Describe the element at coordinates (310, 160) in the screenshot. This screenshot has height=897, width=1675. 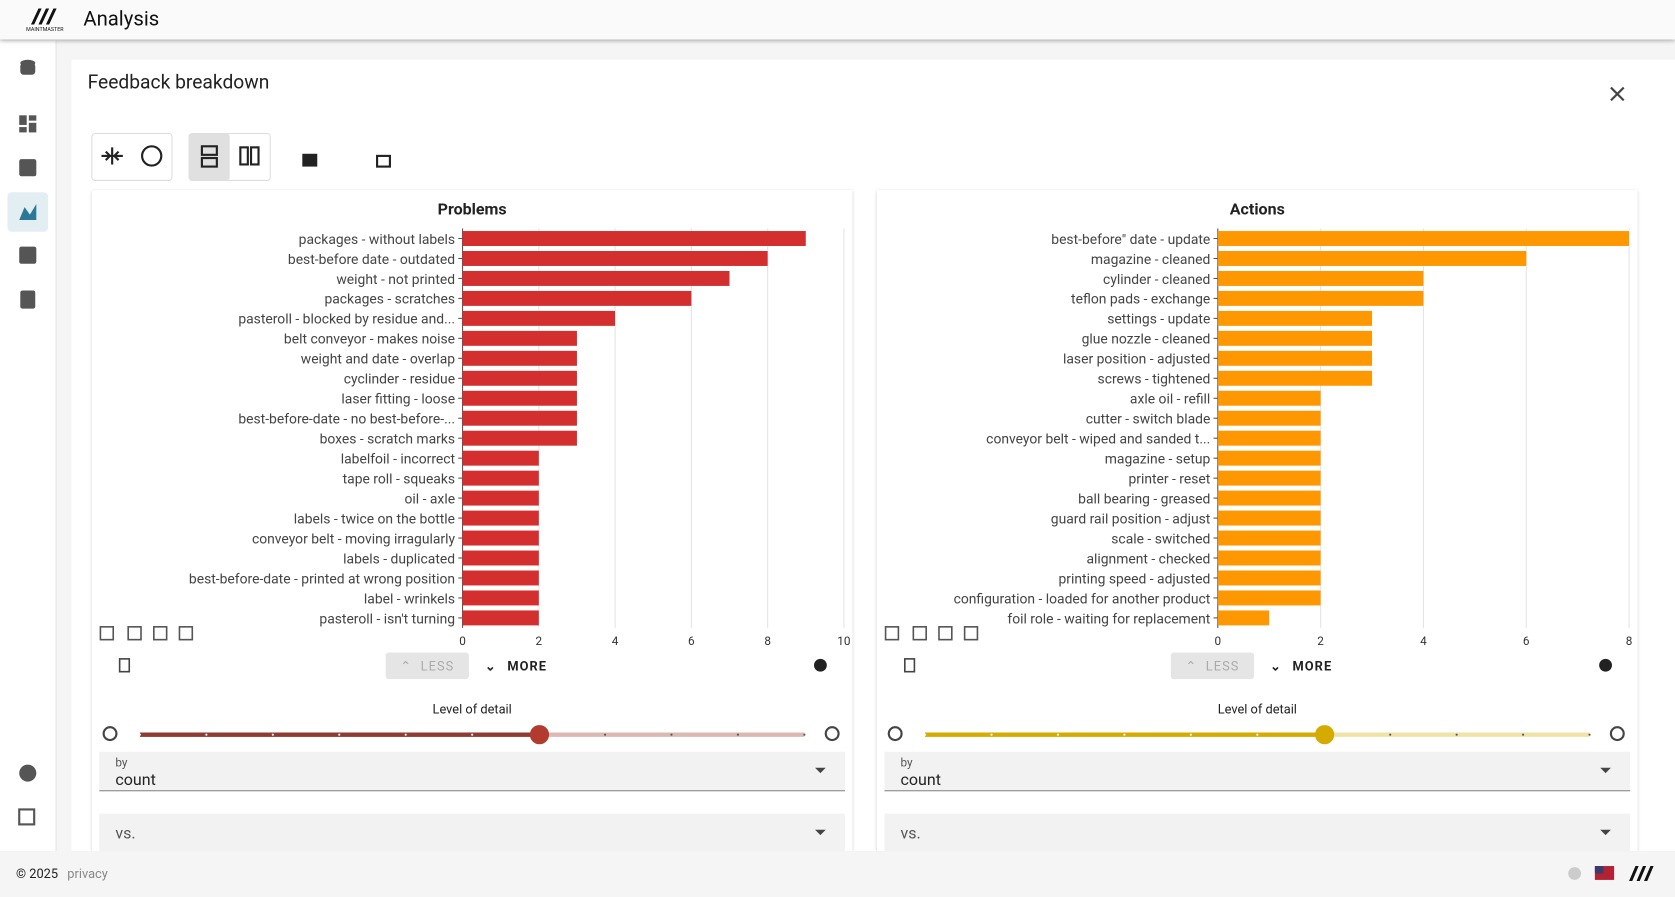
I see `translate-icon` at that location.